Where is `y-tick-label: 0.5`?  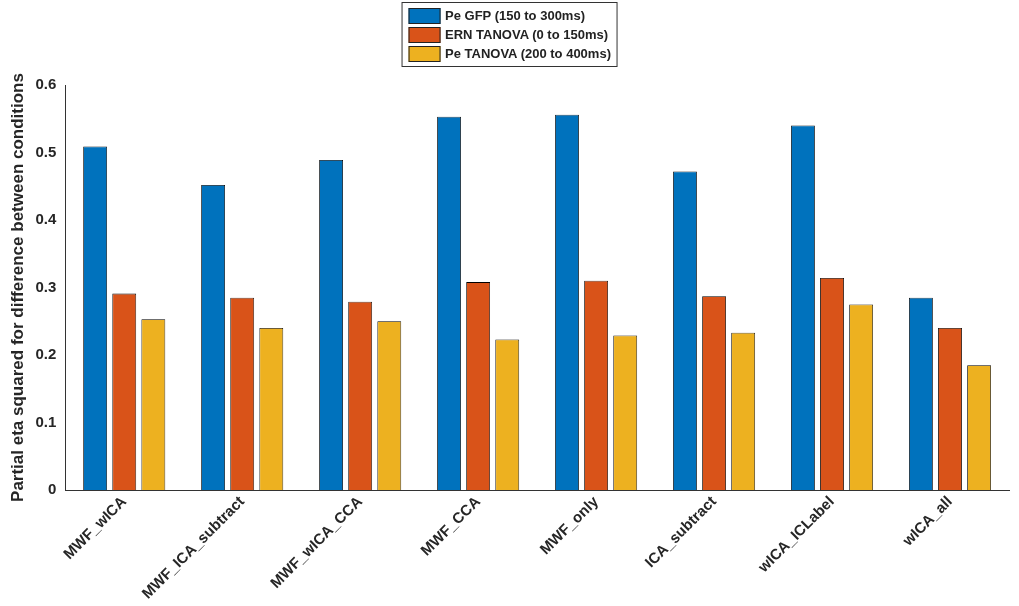 y-tick-label: 0.5 is located at coordinates (46, 151).